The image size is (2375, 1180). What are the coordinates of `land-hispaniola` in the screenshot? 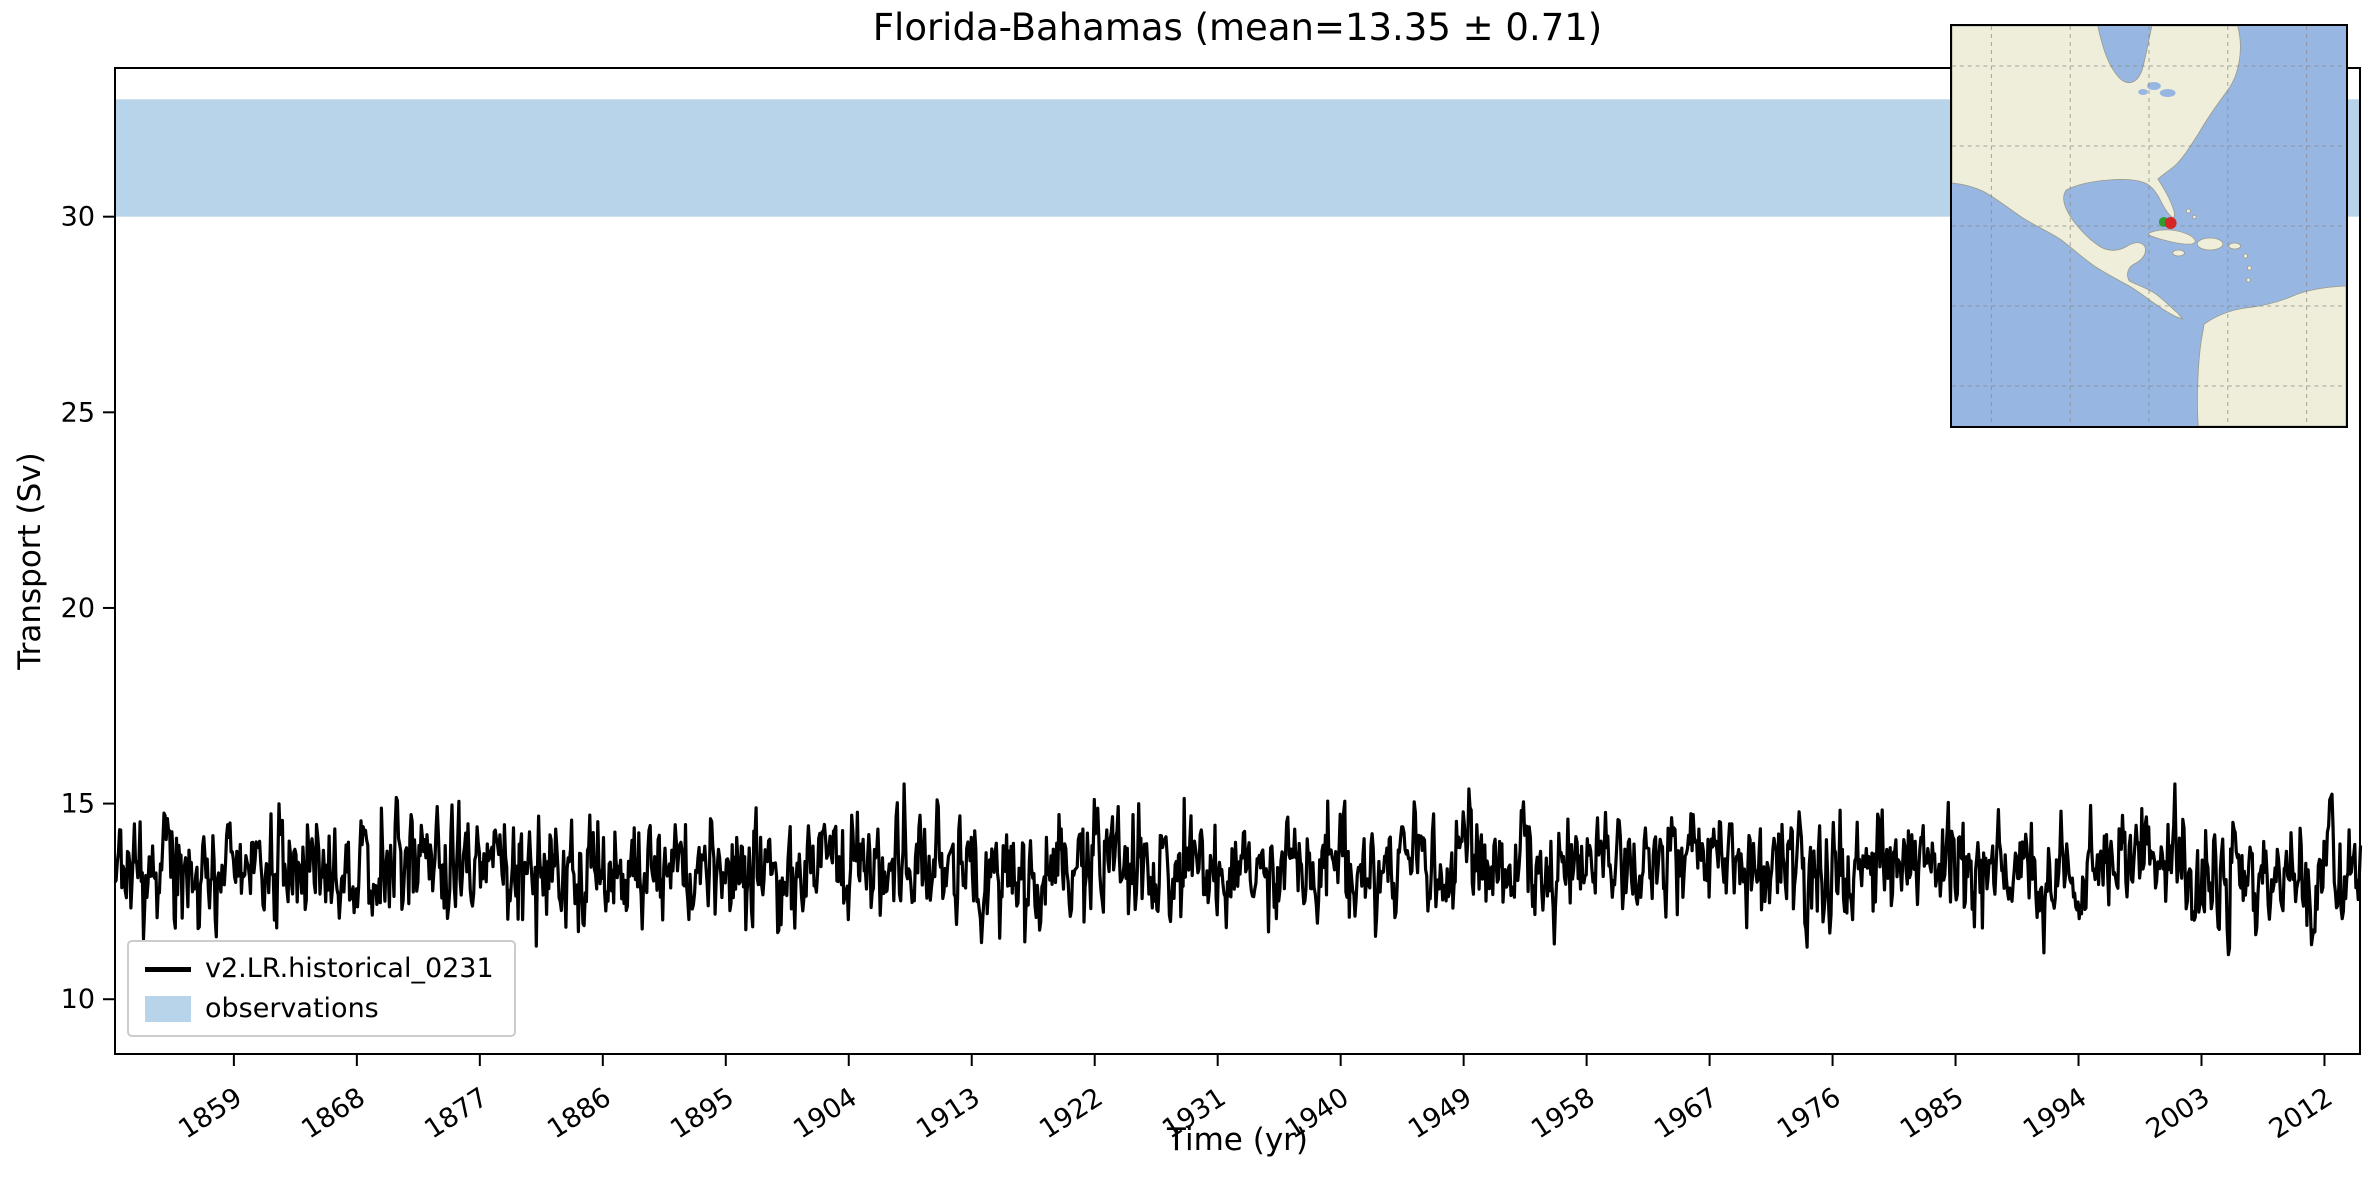 It's located at (2210, 244).